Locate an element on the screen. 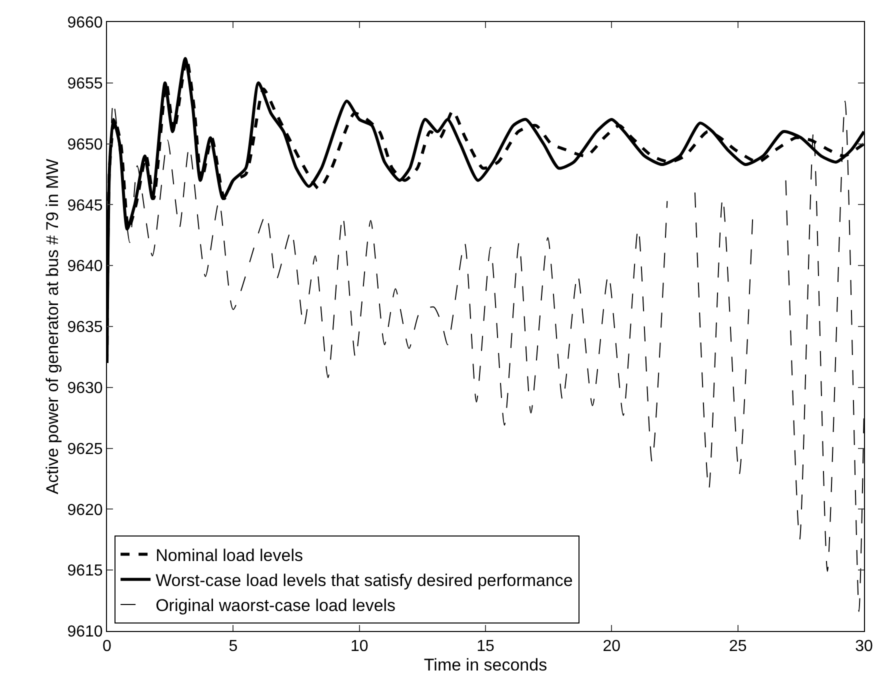 The width and height of the screenshot is (885, 683). y-tick-label: 9620 is located at coordinates (85, 510).